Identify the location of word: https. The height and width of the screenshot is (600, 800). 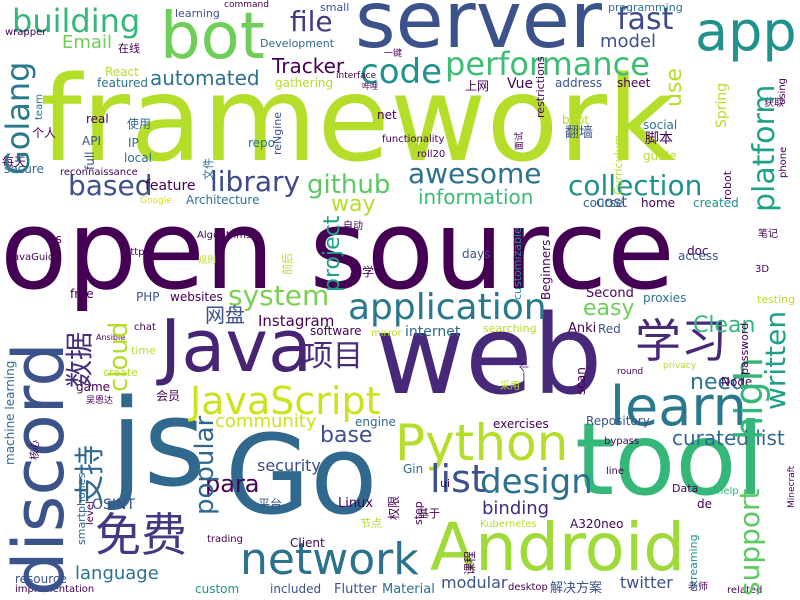
(137, 252).